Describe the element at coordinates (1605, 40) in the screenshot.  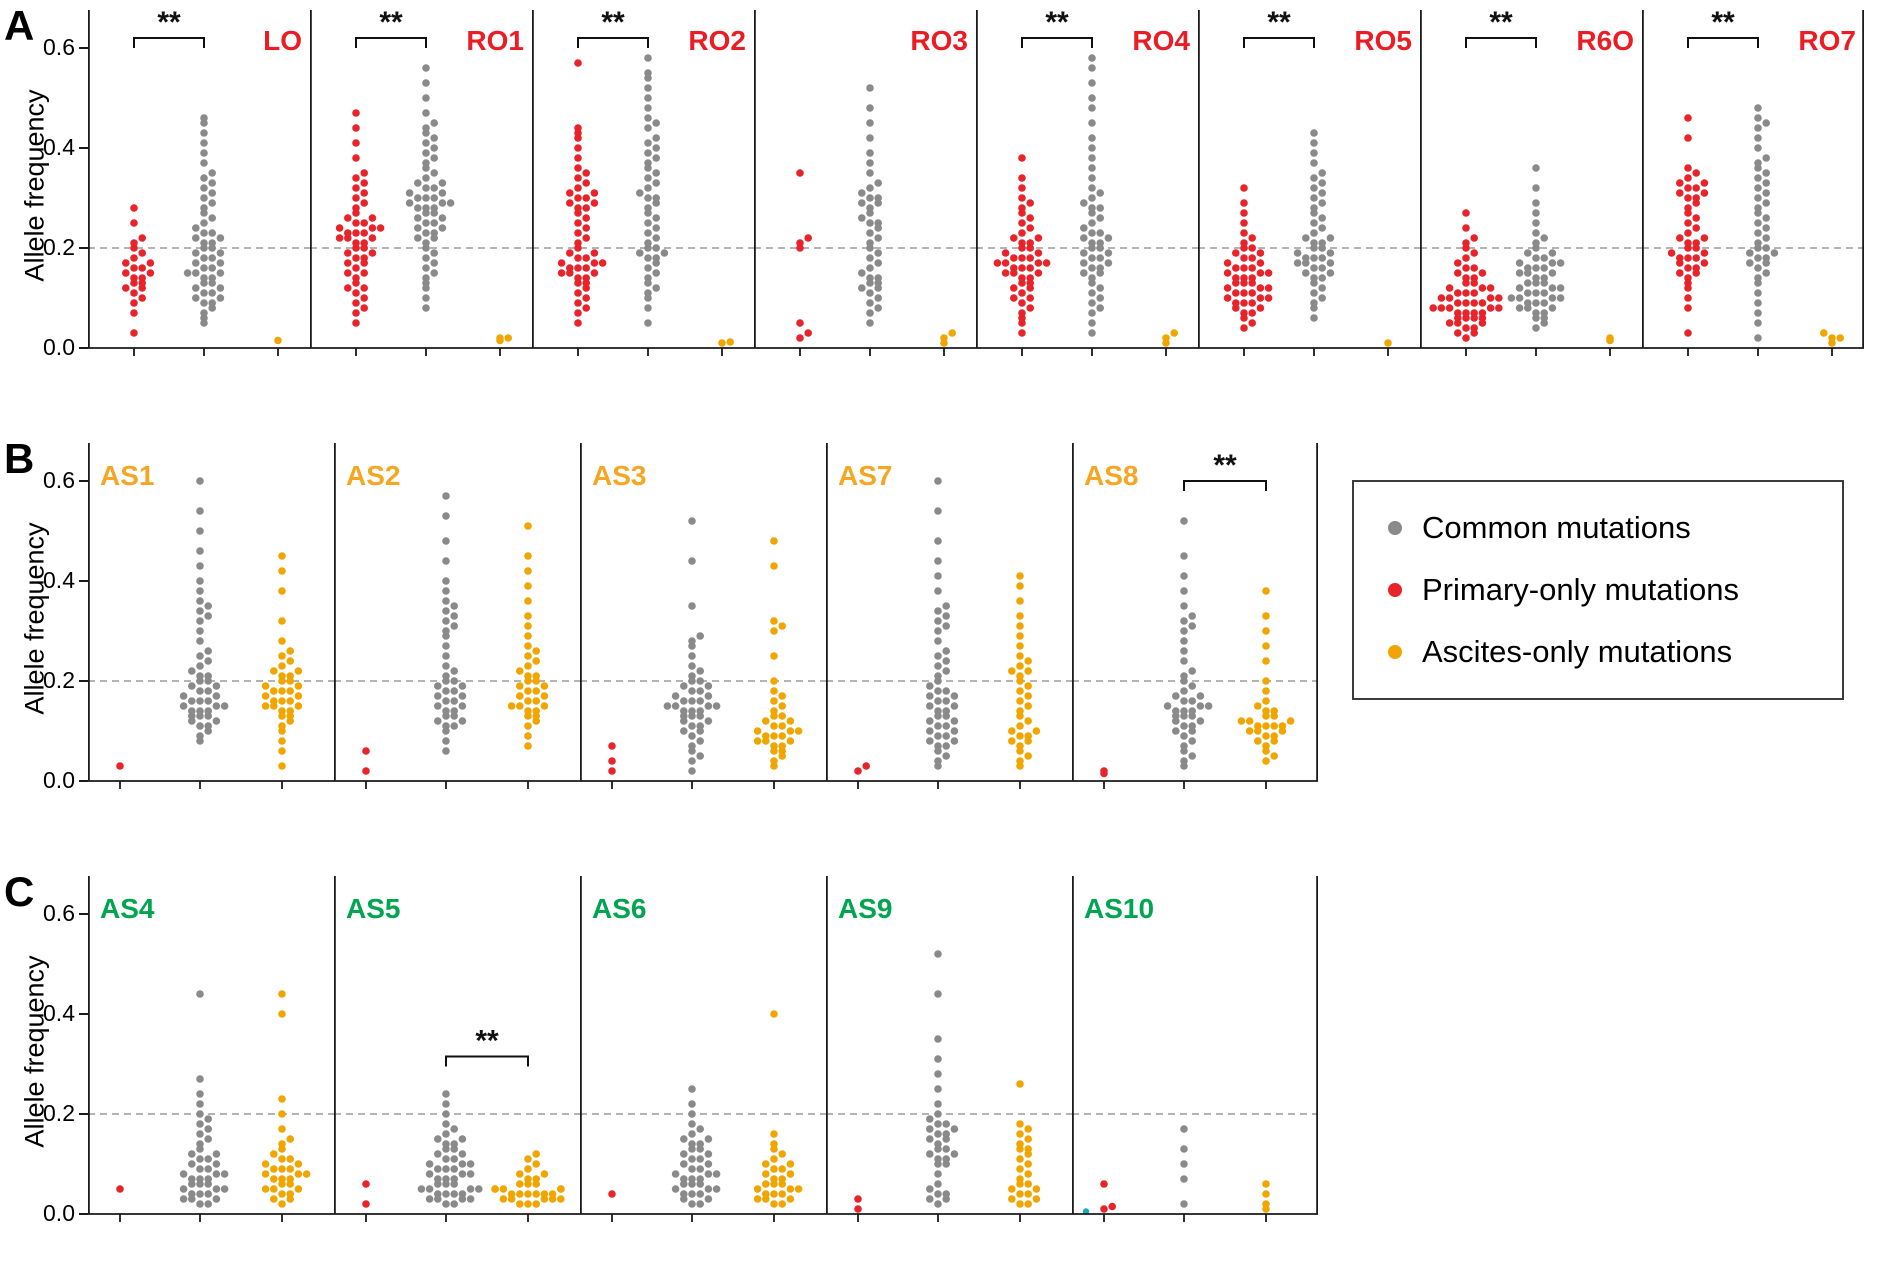
I see `subplot-title: R6O` at that location.